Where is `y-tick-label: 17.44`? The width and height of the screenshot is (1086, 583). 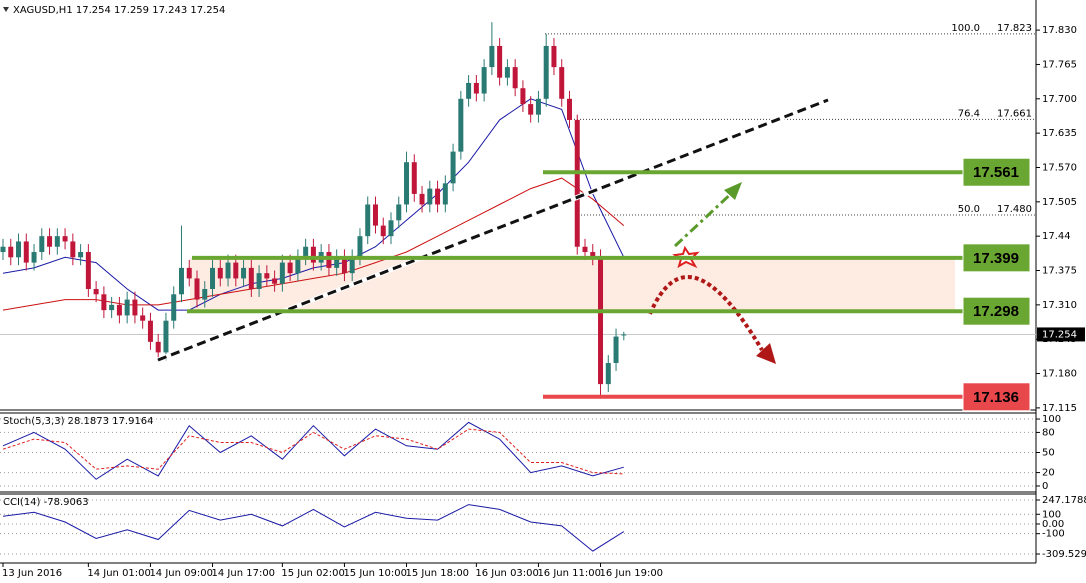
y-tick-label: 17.44 is located at coordinates (1056, 236).